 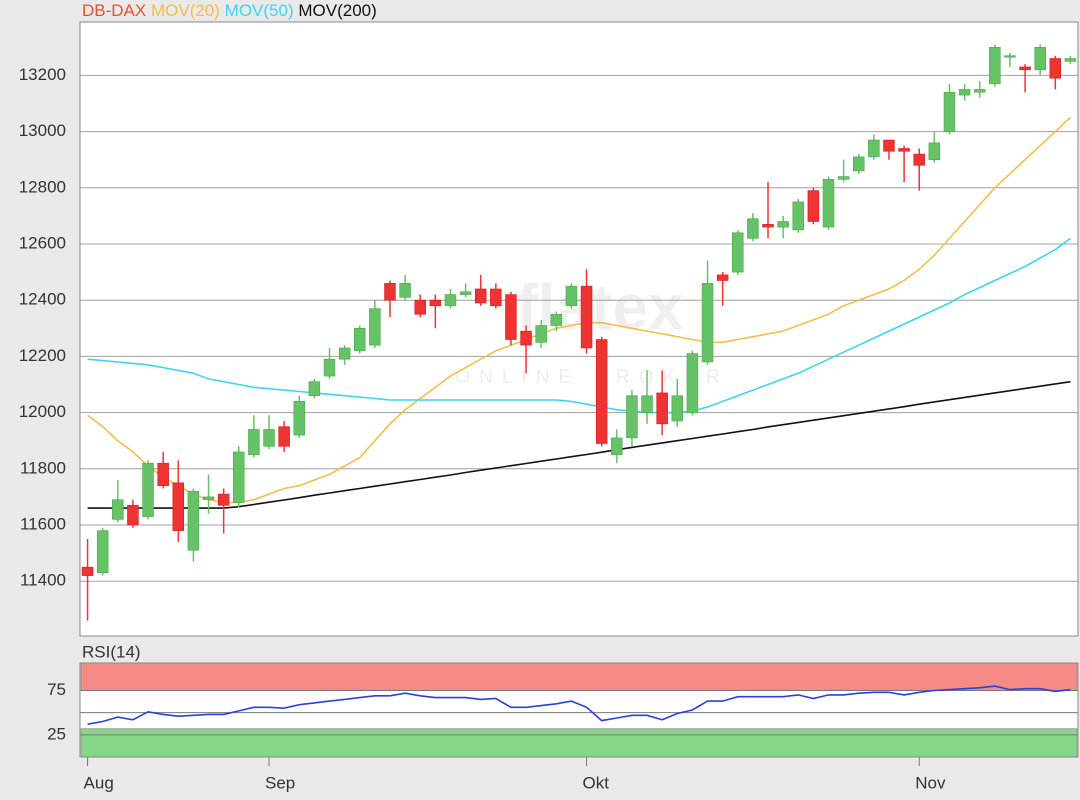 I want to click on y-tick-label: 75, so click(x=56, y=689).